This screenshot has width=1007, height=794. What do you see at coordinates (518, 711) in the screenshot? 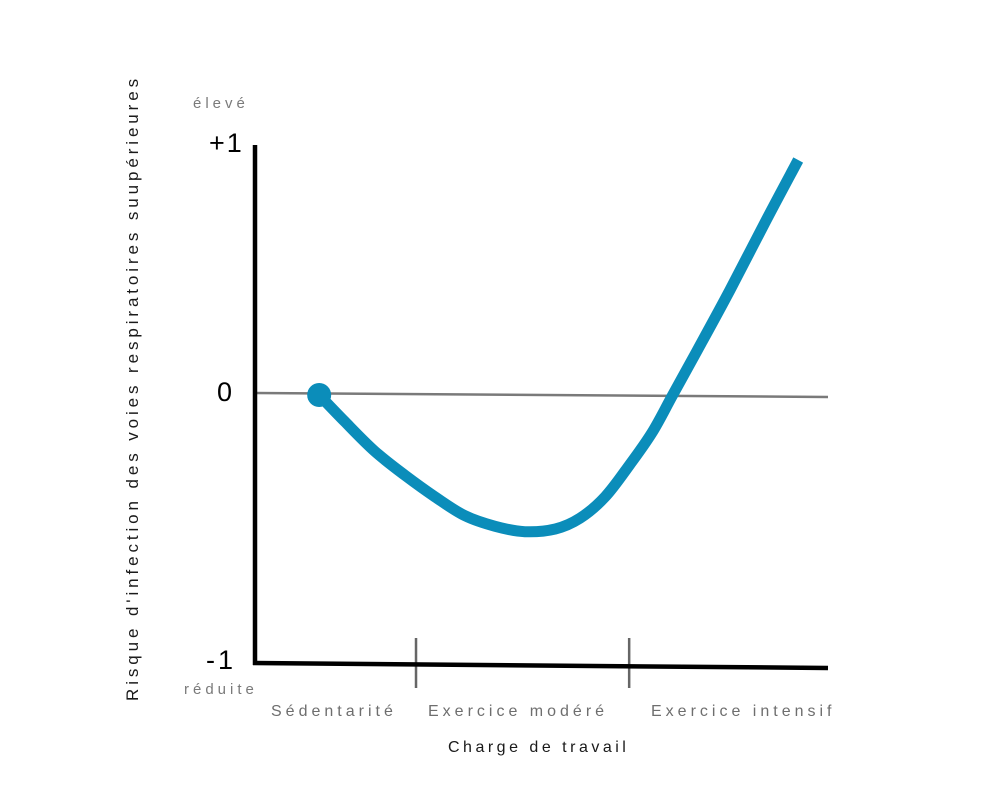
I see `x-category-label-moderate: Exercice modéré` at bounding box center [518, 711].